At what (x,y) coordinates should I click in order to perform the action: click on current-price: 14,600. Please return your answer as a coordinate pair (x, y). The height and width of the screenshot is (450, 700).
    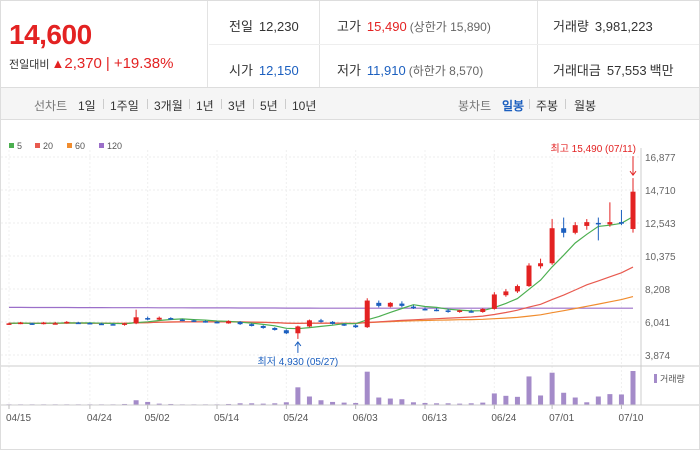
    Looking at the image, I should click on (50, 34).